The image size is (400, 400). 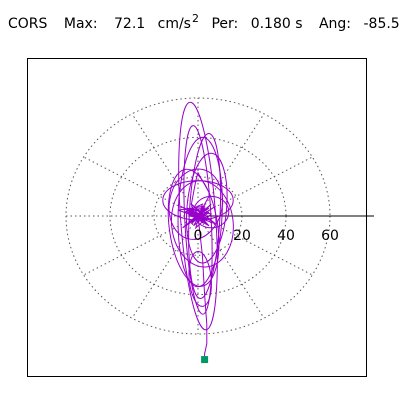 What do you see at coordinates (266, 236) in the screenshot?
I see `radial-tick-labels: 0 20 40 60` at bounding box center [266, 236].